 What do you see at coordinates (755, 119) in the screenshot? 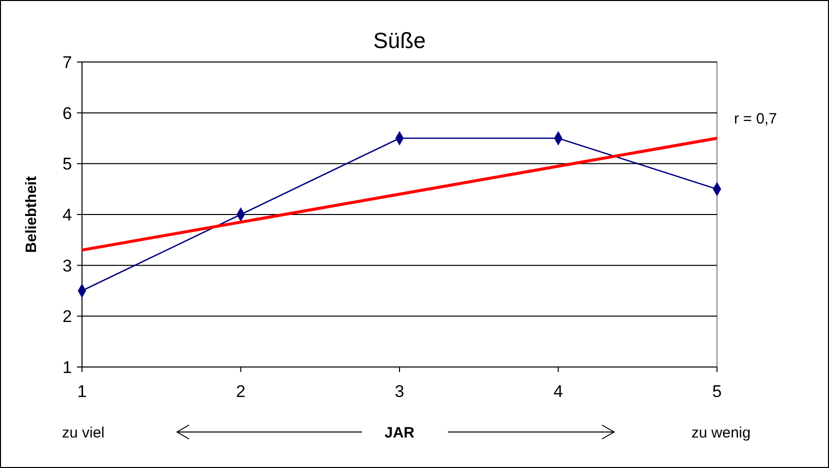
I see `annotation: r = 0,7` at bounding box center [755, 119].